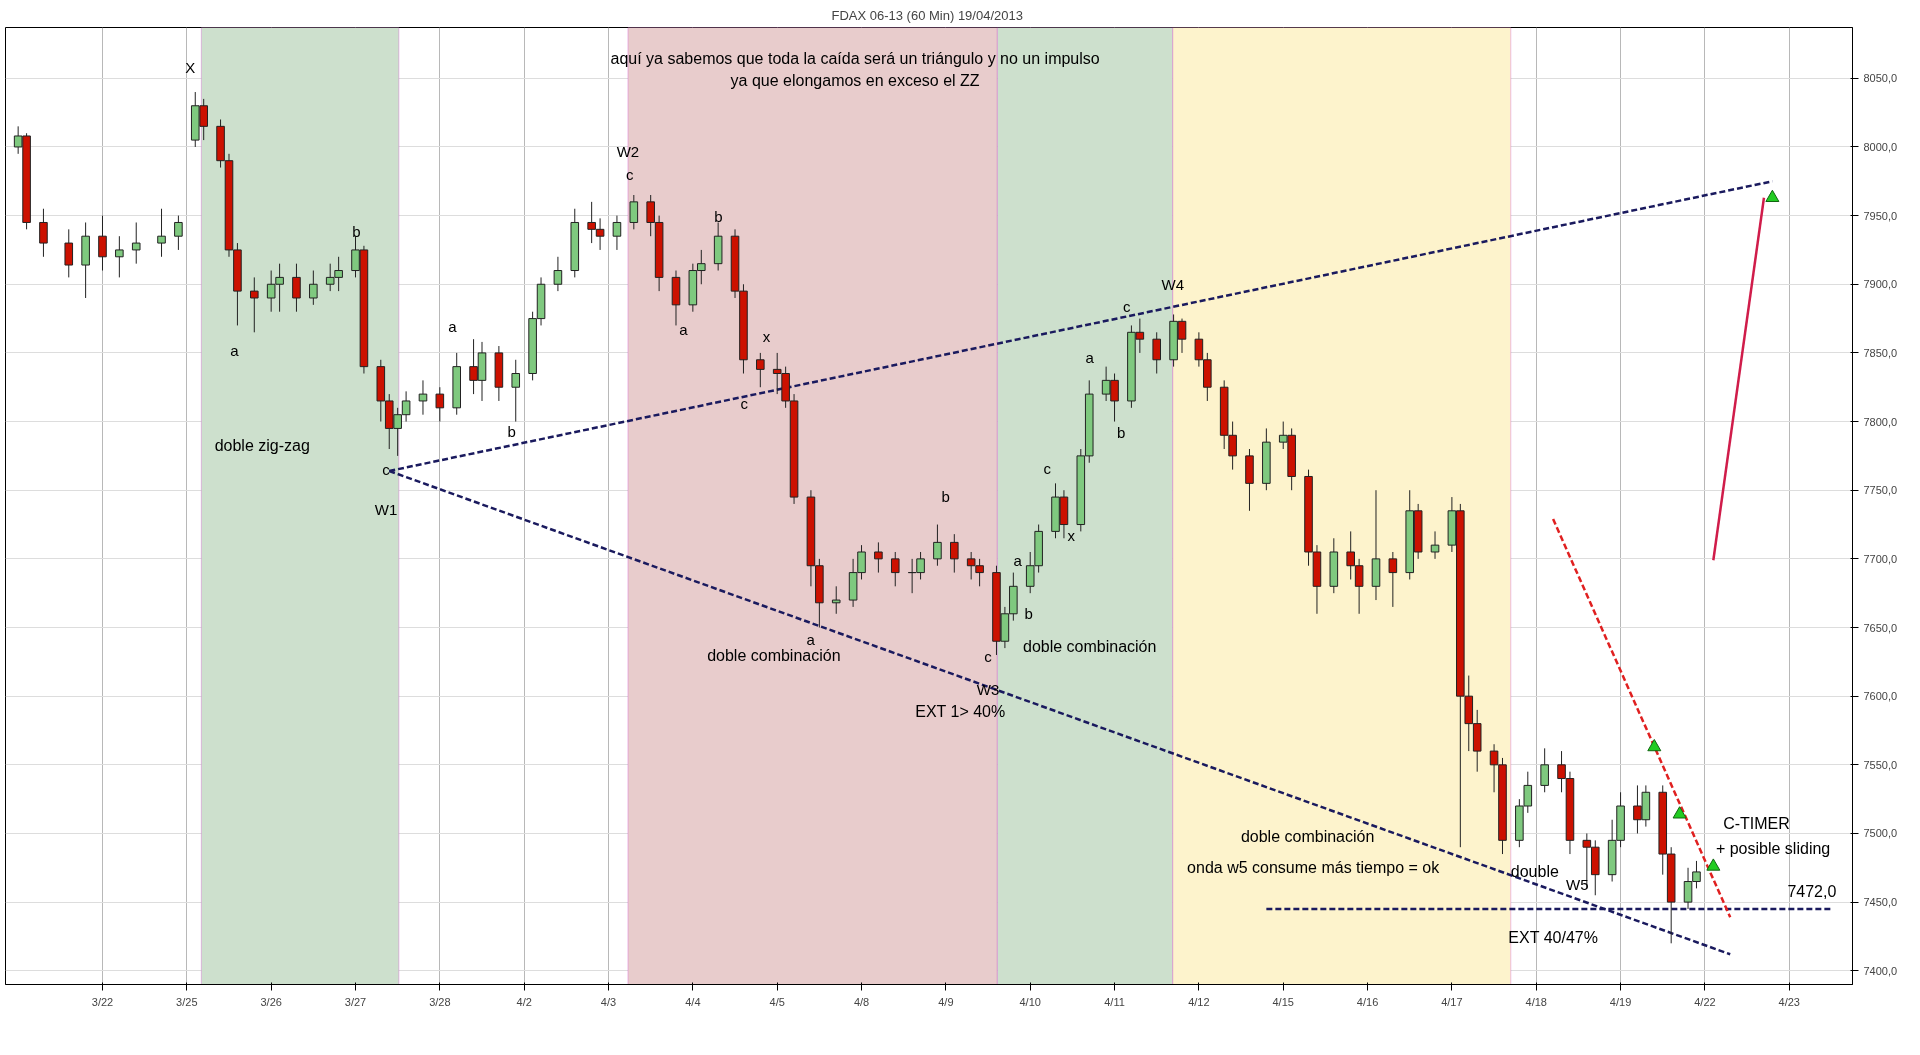  Describe the element at coordinates (1452, 1001) in the screenshot. I see `x-tick-label: 4/17` at that location.